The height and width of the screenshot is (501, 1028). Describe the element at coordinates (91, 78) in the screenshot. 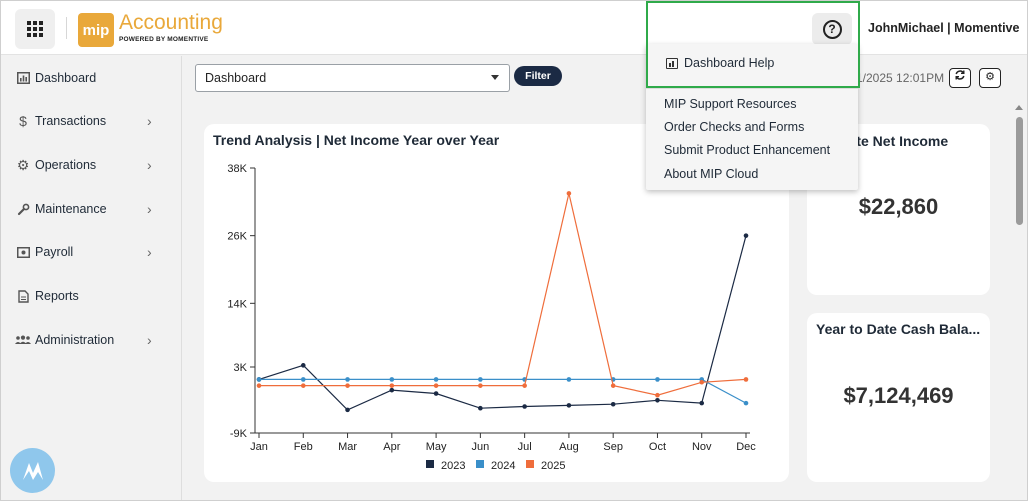

I see `sidebar-item-dashboard: Dashboard` at that location.